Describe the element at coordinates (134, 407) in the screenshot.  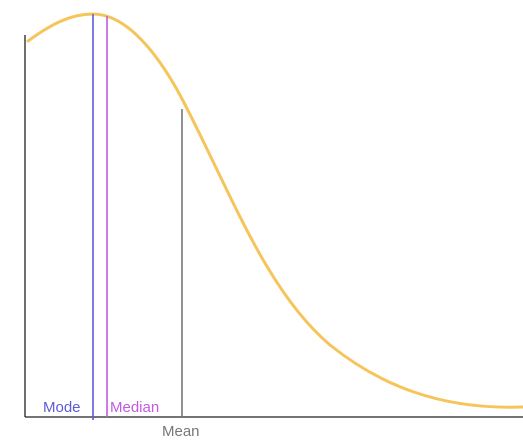
I see `median-label: Median` at that location.